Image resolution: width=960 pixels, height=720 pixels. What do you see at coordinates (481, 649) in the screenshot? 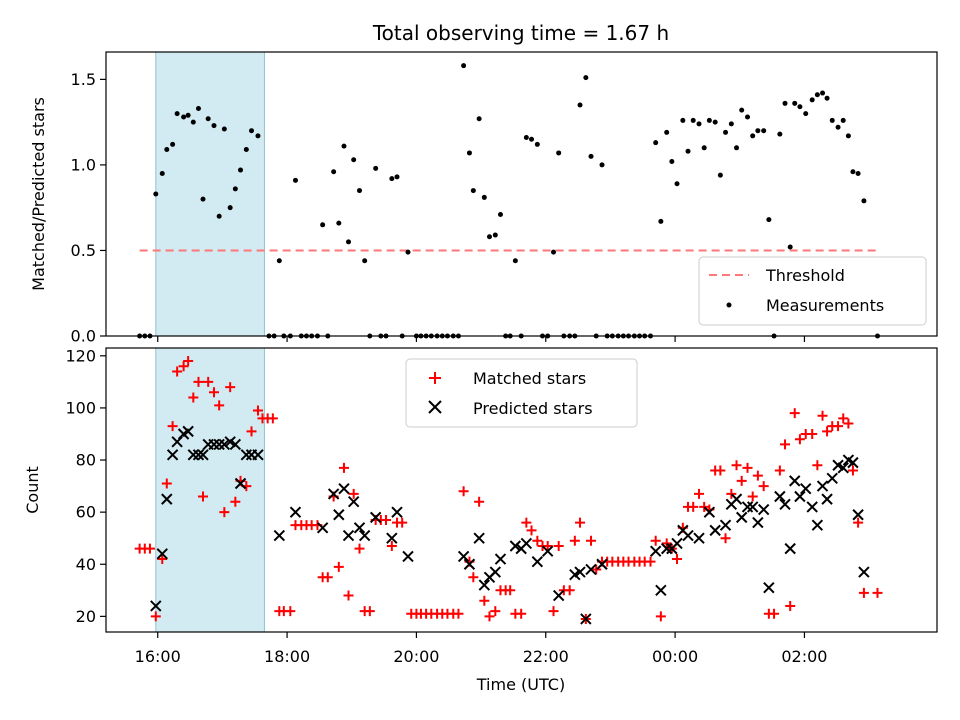
I see `bottom-x-axis: 16:00 18:00 20:00 22:00 00:00 02:00` at bounding box center [481, 649].